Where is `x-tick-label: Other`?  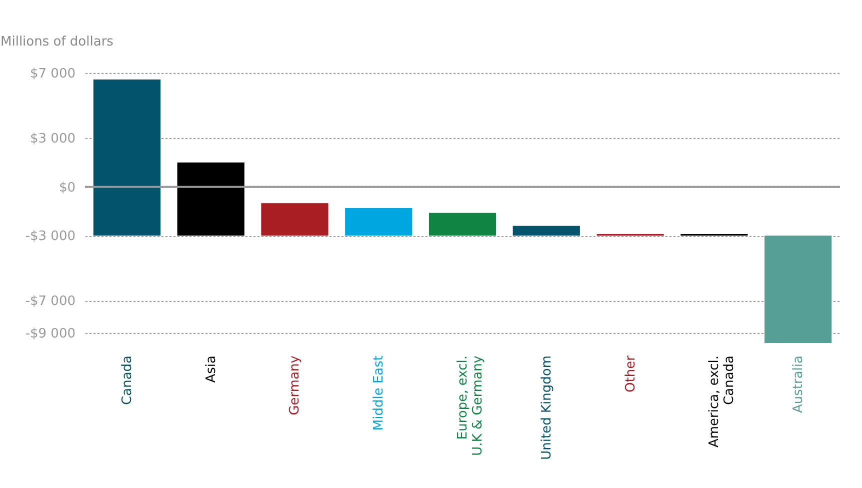 x-tick-label: Other is located at coordinates (630, 373).